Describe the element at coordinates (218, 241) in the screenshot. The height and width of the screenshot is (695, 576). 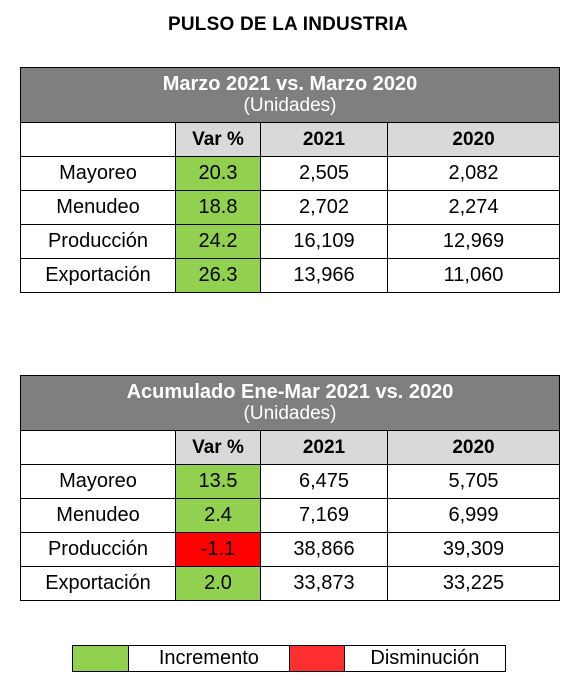
I see `var-cell: 24.2` at that location.